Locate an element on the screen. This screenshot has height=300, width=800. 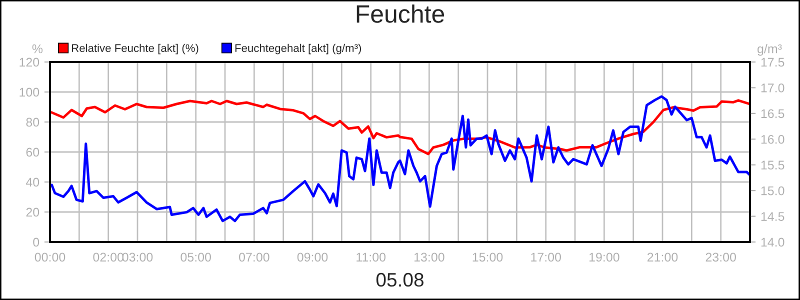
x-tick-label: 19:00 is located at coordinates (604, 257).